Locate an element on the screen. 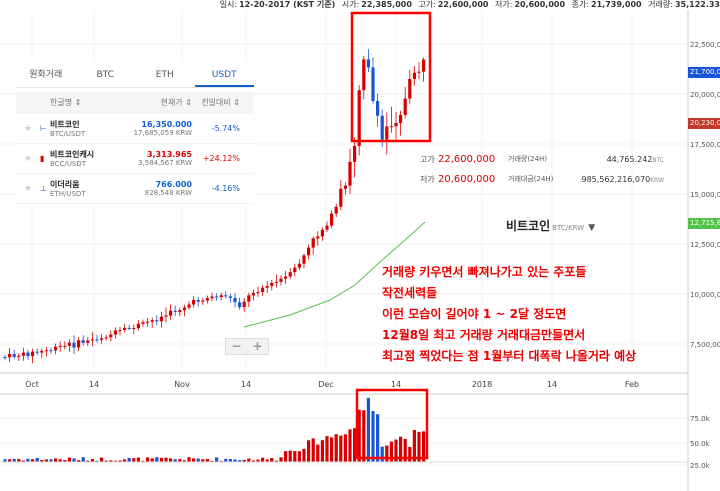  highlight-box-volume is located at coordinates (392, 424).